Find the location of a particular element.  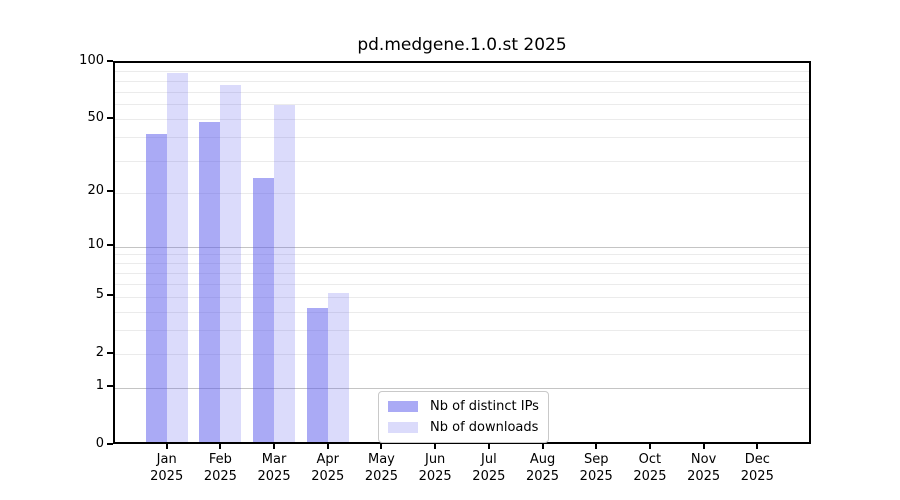

x-tick-label: Dec 2025 is located at coordinates (757, 468).